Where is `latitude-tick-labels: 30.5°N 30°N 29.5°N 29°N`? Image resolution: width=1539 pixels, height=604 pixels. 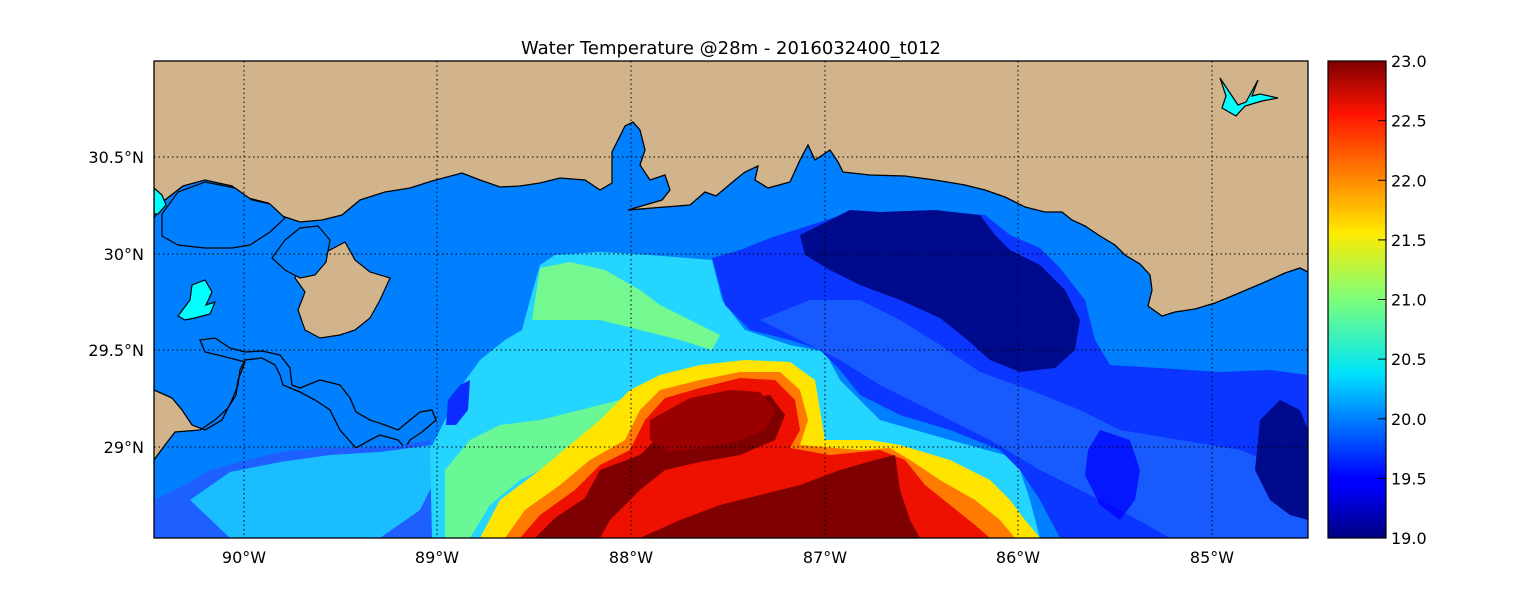
latitude-tick-labels: 30.5°N 30°N 29.5°N 29°N is located at coordinates (116, 302).